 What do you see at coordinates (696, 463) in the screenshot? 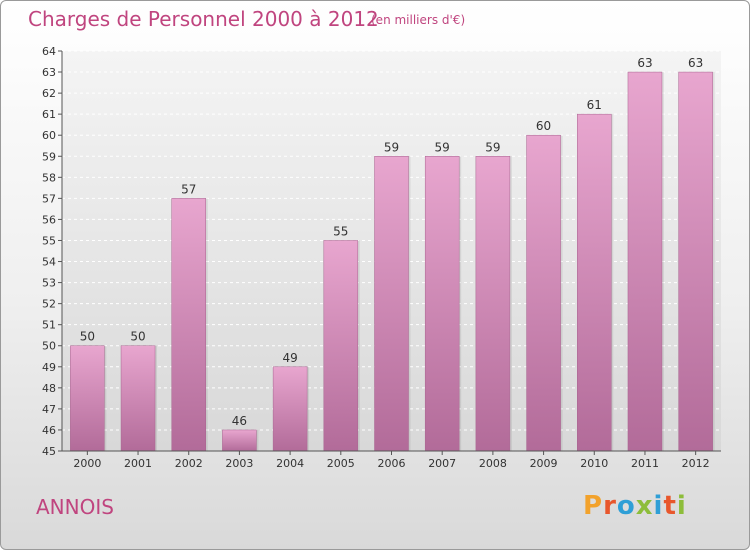
I see `x-tick-label: 2012` at bounding box center [696, 463].